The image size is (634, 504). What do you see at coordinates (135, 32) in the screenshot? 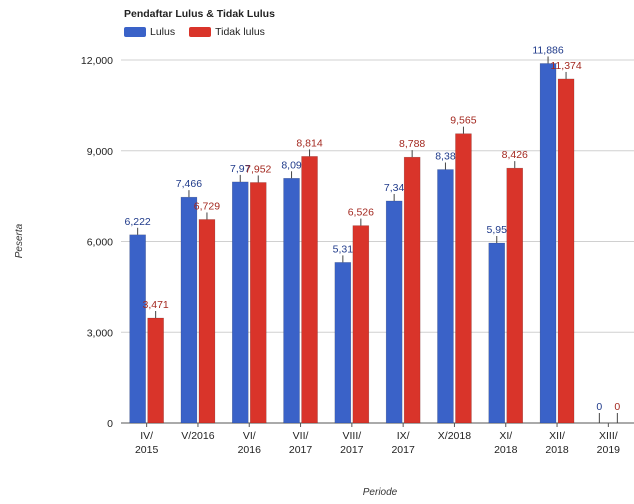
I see `legend-swatch-lulus` at bounding box center [135, 32].